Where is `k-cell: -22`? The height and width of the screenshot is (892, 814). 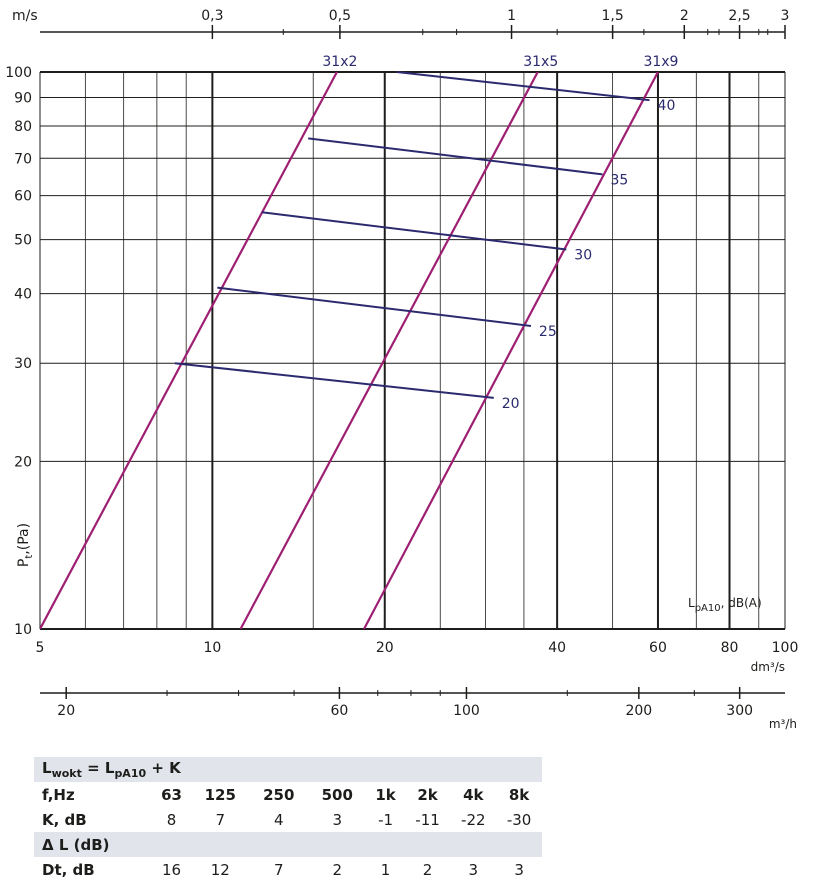 k-cell: -22 is located at coordinates (473, 819).